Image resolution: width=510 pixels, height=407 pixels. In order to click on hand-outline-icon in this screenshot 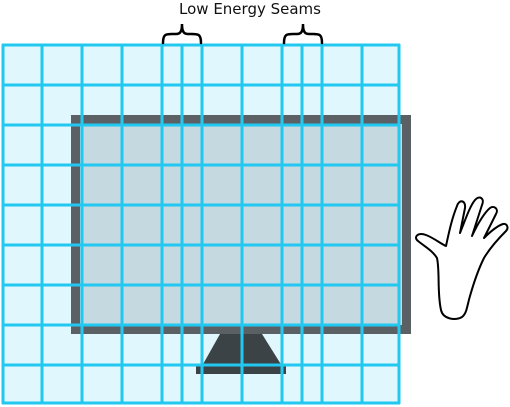, I will do `click(462, 258)`.